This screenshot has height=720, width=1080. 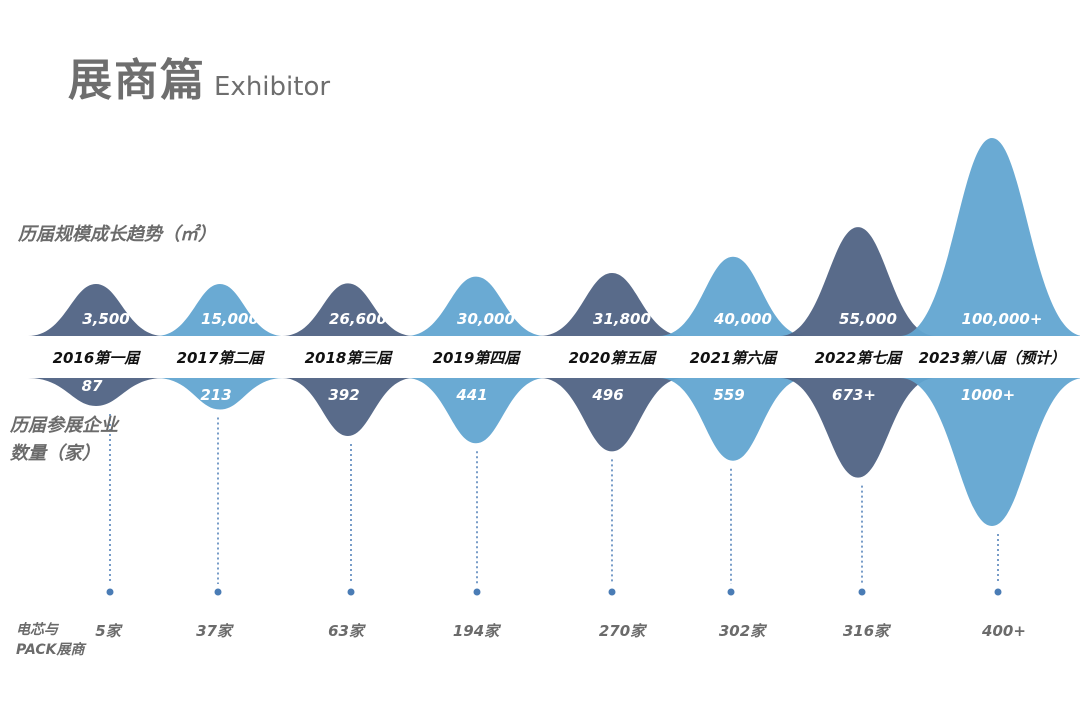 I want to click on category-label-6: 2021第六届, so click(x=734, y=358).